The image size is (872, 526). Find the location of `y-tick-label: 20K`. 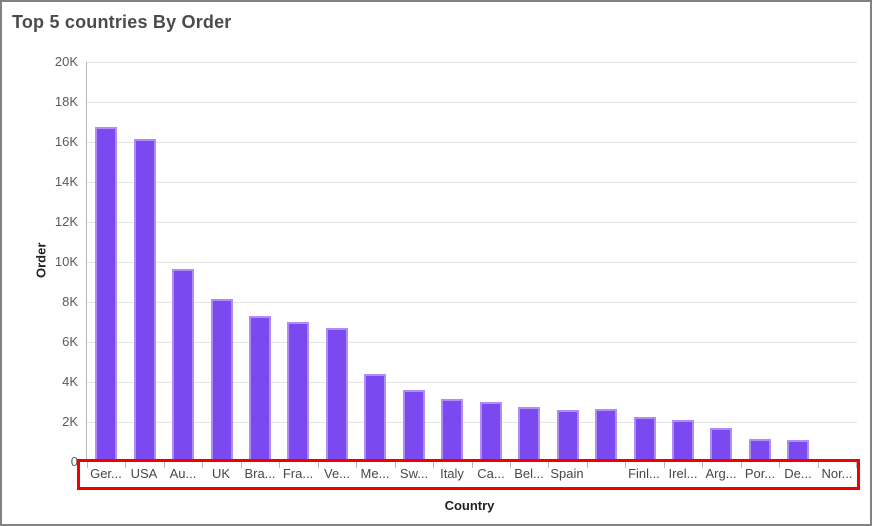

y-tick-label: 20K is located at coordinates (66, 61).